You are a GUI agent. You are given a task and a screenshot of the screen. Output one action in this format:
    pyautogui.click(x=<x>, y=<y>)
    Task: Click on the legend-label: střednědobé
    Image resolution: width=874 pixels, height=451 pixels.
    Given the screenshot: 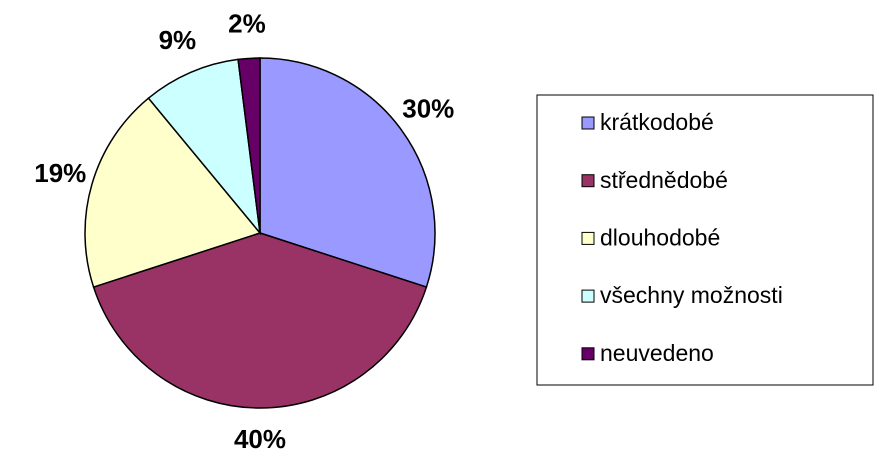 What is the action you would take?
    pyautogui.click(x=664, y=180)
    